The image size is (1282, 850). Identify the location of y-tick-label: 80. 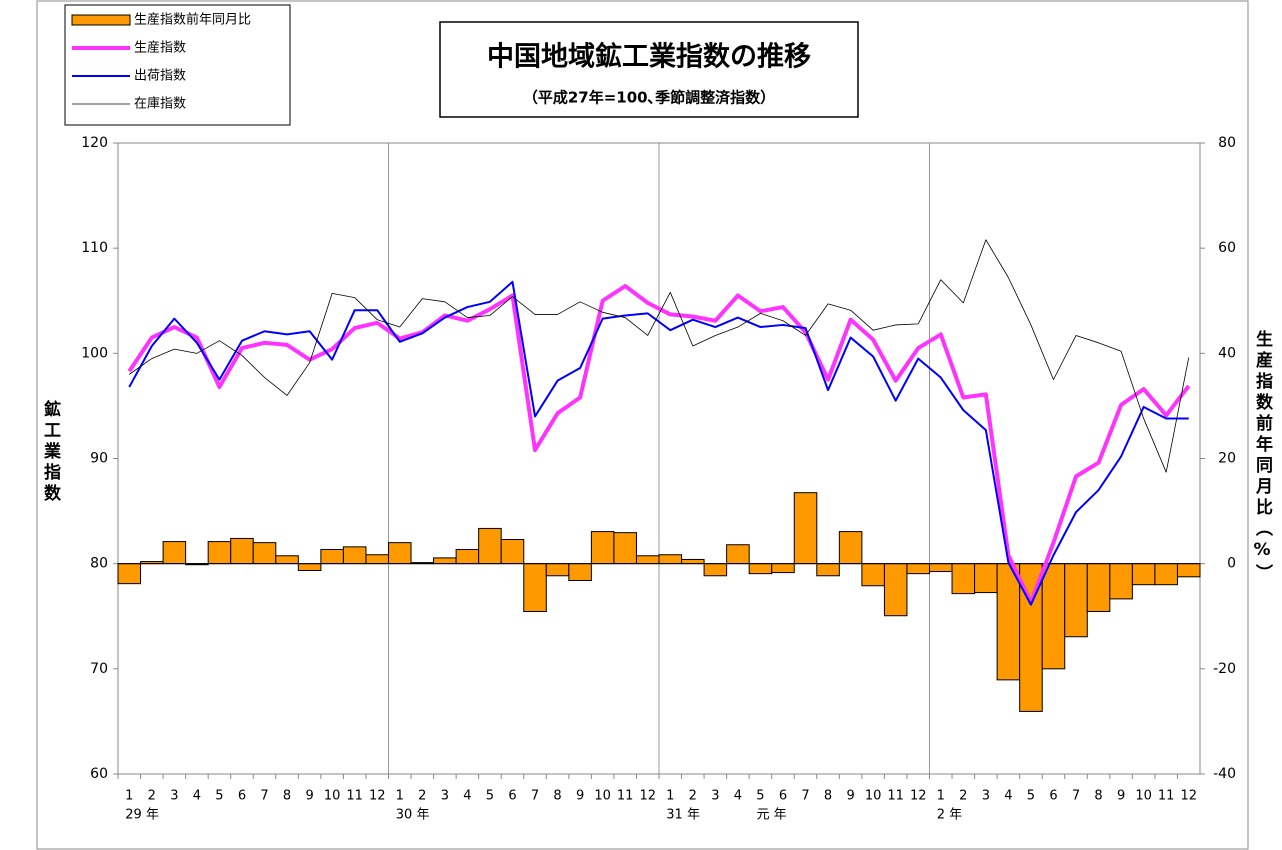
(99, 564).